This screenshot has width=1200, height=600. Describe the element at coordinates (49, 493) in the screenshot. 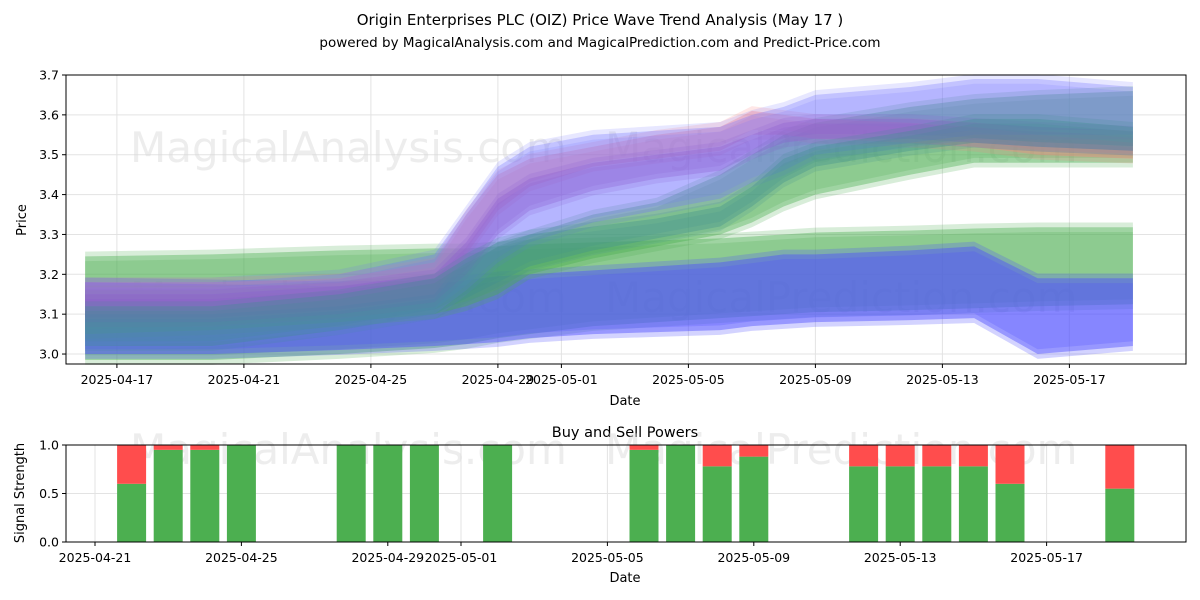

I see `y-tick-label: 0.5` at that location.